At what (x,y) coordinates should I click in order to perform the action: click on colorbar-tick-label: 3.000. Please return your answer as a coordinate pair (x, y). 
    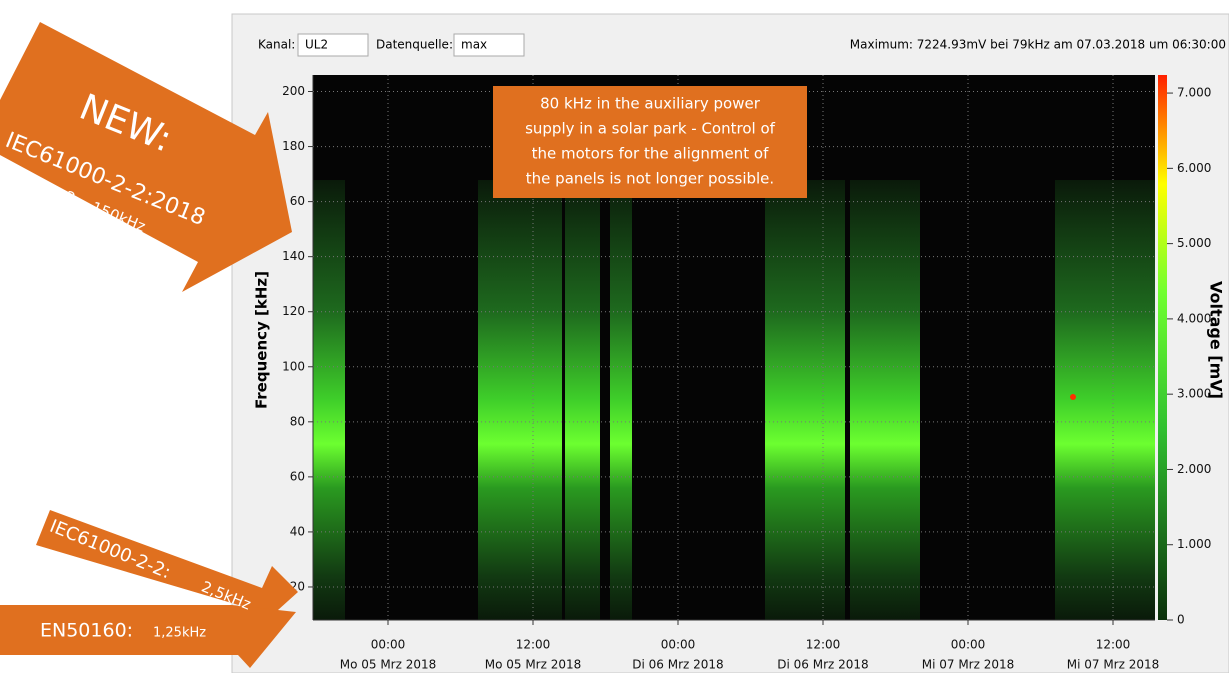
    Looking at the image, I should click on (1194, 394).